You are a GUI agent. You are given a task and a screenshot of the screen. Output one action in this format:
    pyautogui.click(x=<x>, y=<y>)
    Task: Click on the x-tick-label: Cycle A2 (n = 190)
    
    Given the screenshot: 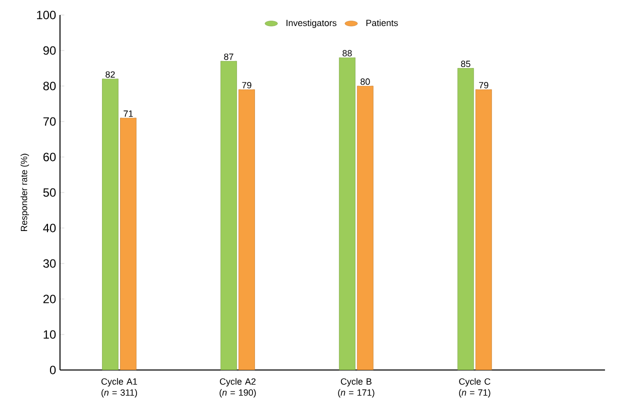 What is the action you would take?
    pyautogui.click(x=238, y=388)
    